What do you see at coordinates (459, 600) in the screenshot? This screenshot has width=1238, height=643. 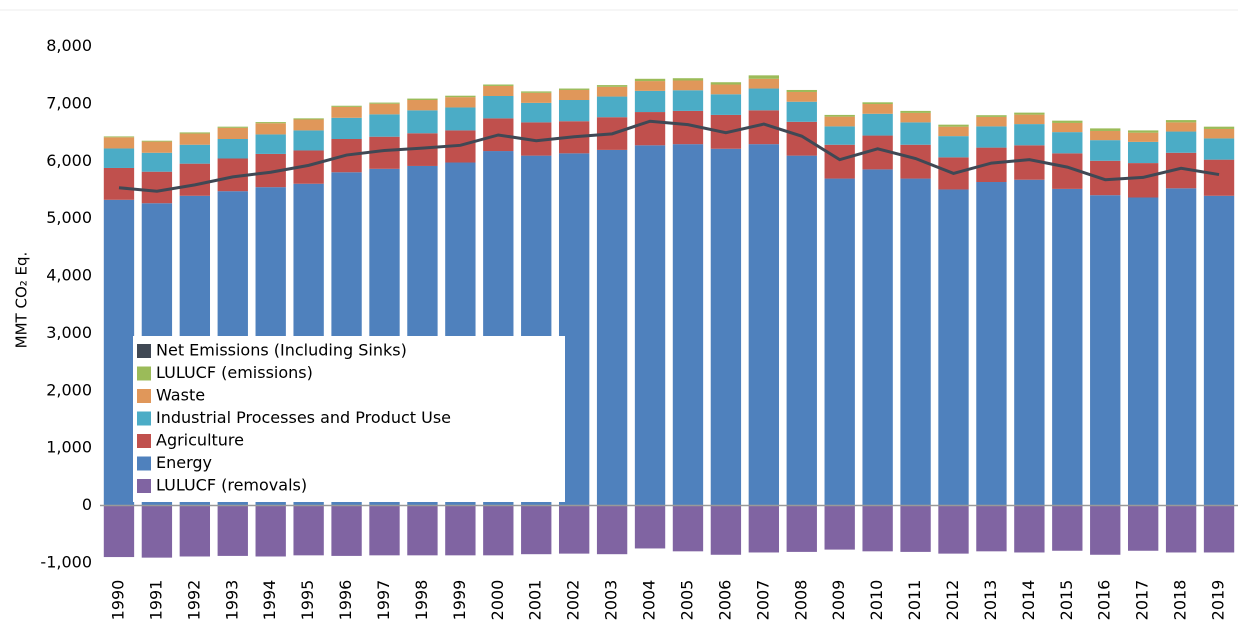 I see `x-tick-label: 1999` at bounding box center [459, 600].